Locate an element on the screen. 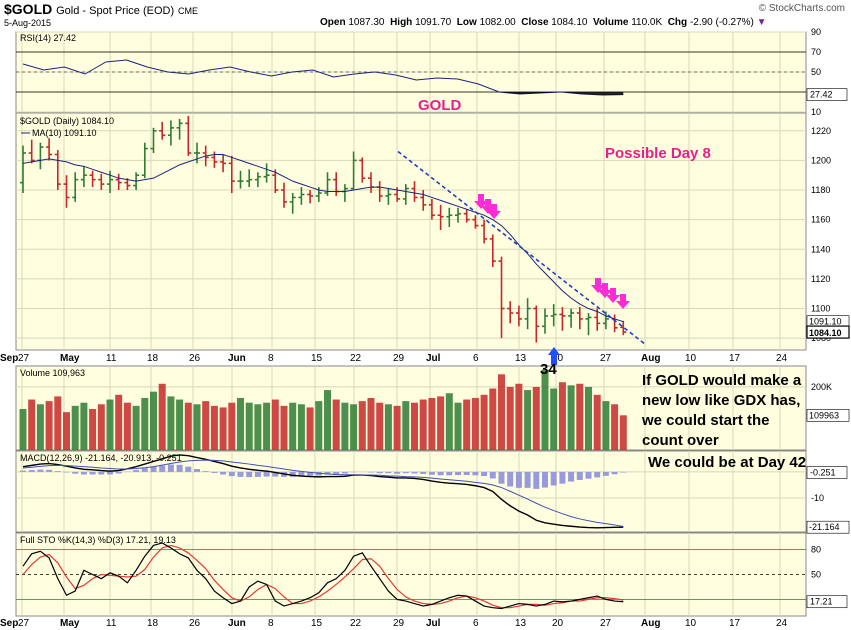 The height and width of the screenshot is (630, 851). rsi-last-box is located at coordinates (827, 94).